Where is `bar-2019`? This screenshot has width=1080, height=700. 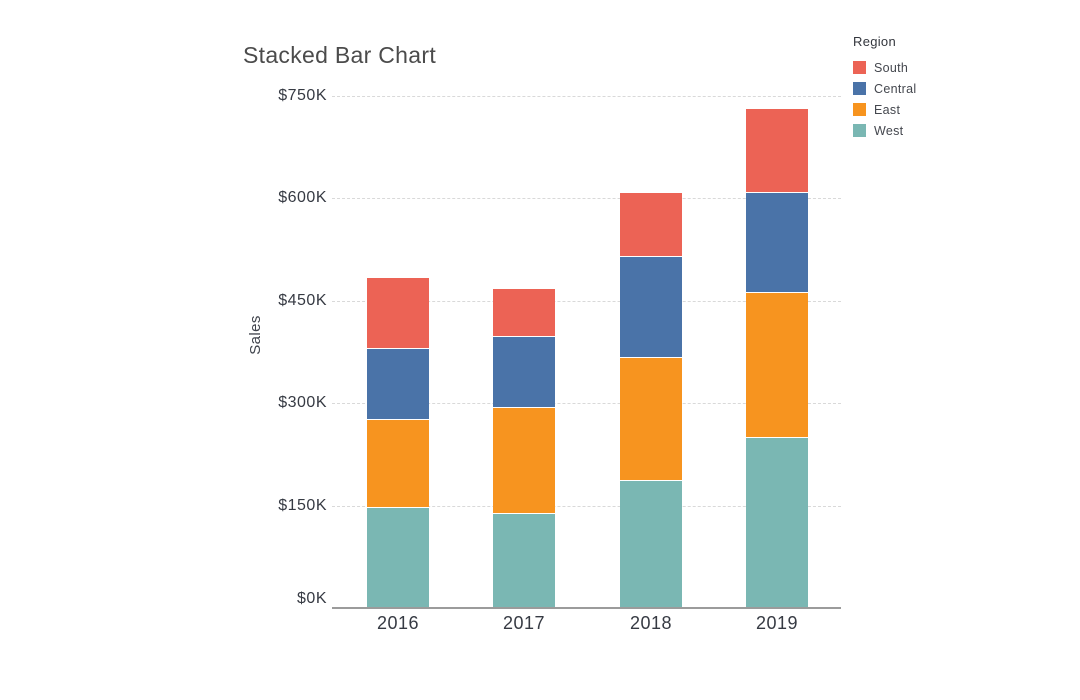 bar-2019 is located at coordinates (777, 352).